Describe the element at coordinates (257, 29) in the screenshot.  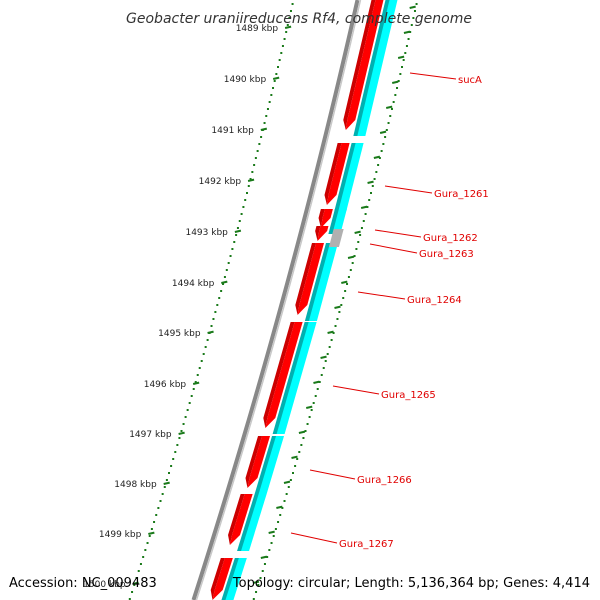
I see `kbp-label: 1489 kbp` at that location.